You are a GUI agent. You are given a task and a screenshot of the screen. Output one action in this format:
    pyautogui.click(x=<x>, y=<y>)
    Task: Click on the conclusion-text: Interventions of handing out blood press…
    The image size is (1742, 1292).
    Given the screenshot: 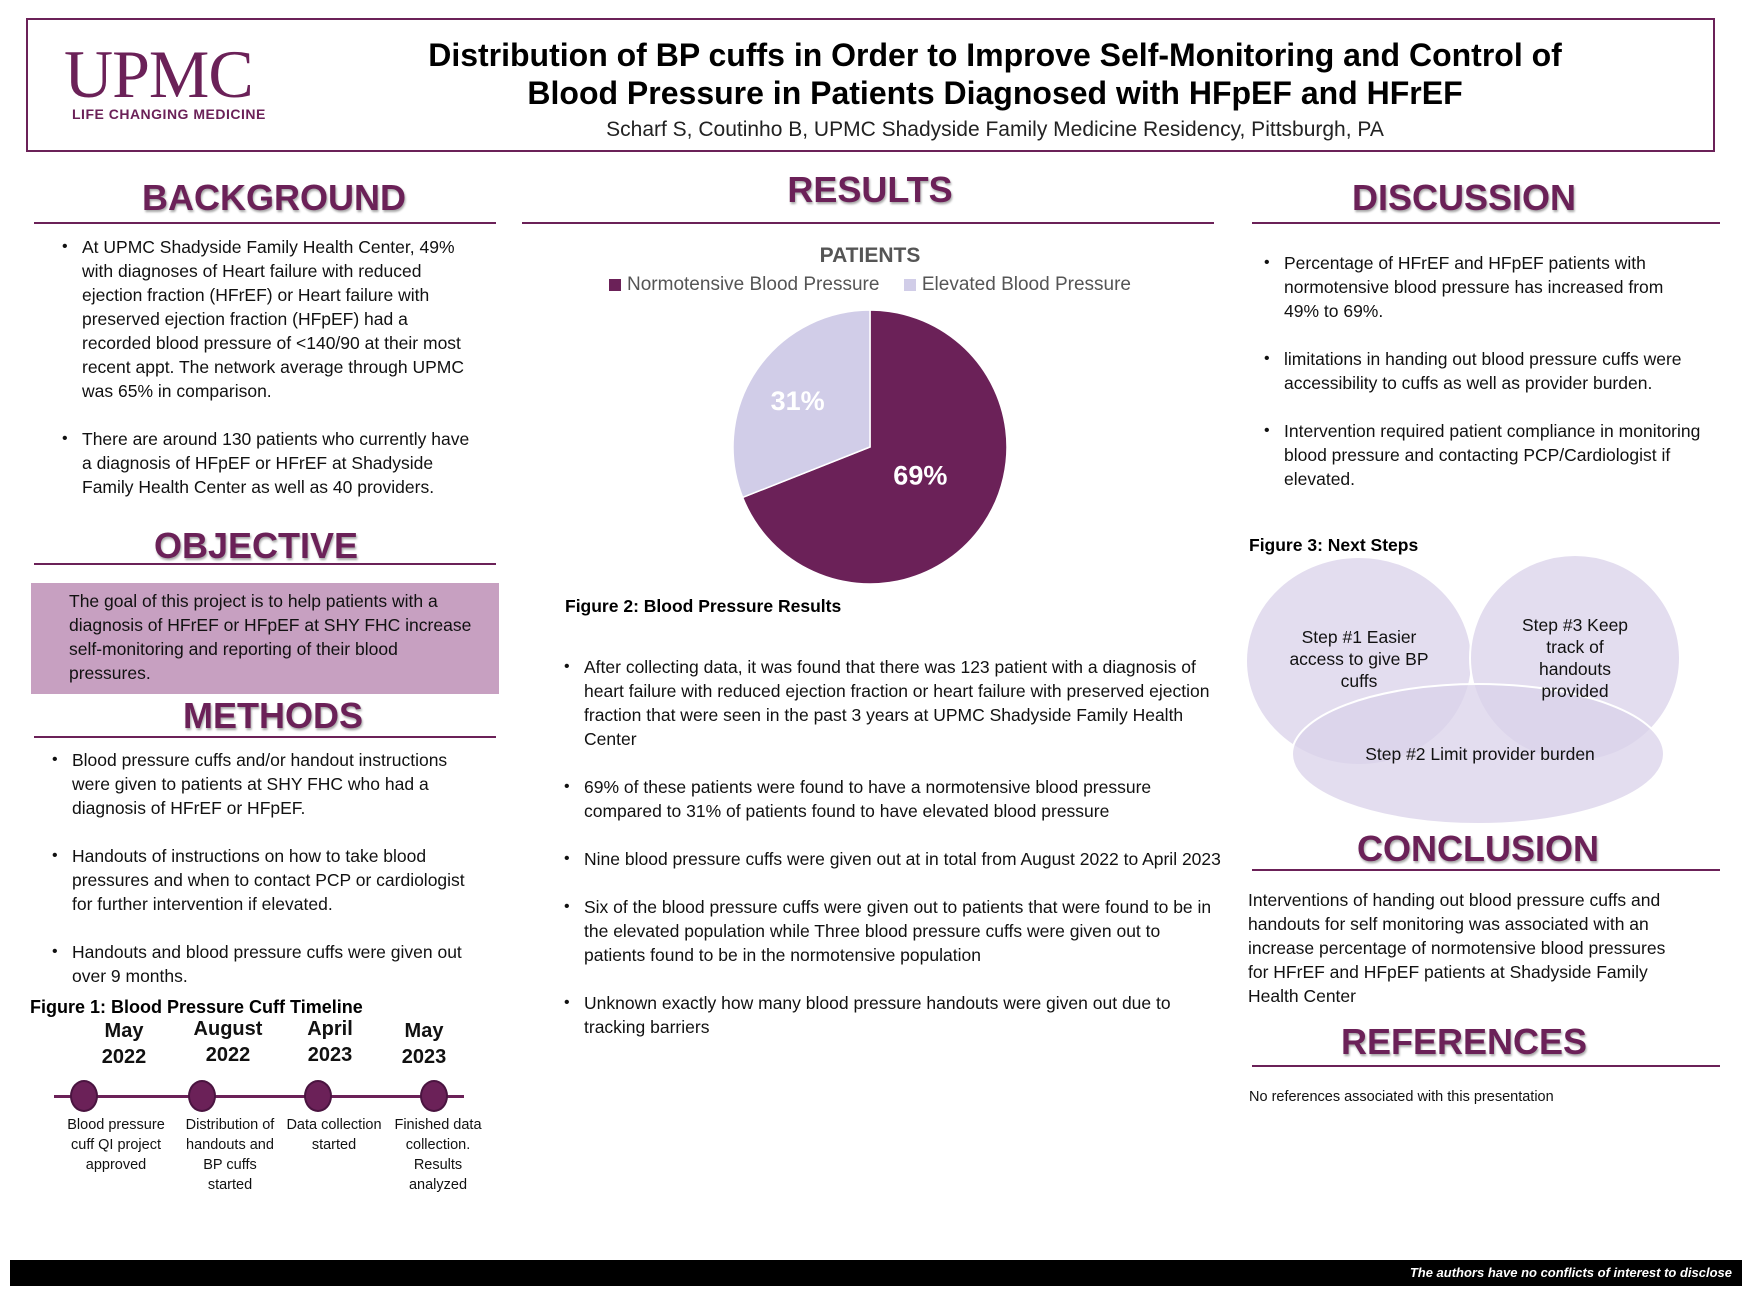 What is the action you would take?
    pyautogui.click(x=1457, y=948)
    